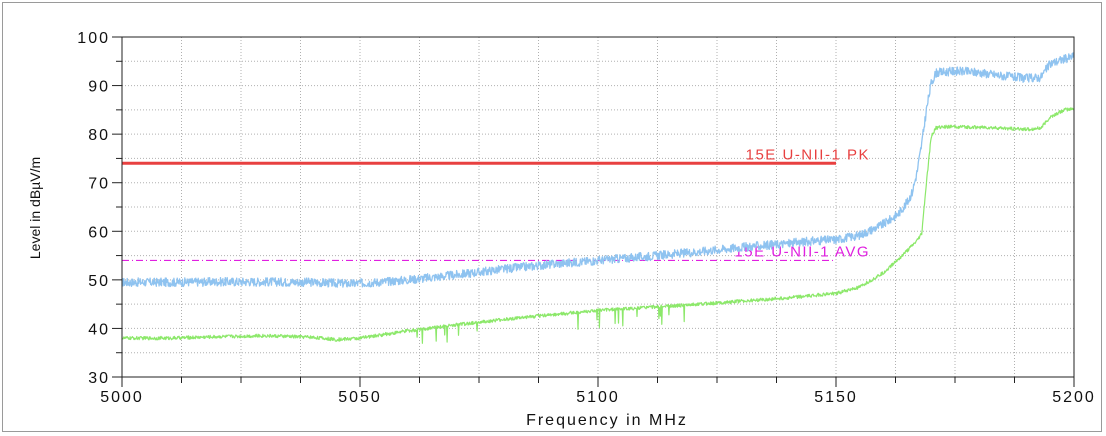  Describe the element at coordinates (35, 208) in the screenshot. I see `y-axis-title: Level in dBµV/m` at that location.